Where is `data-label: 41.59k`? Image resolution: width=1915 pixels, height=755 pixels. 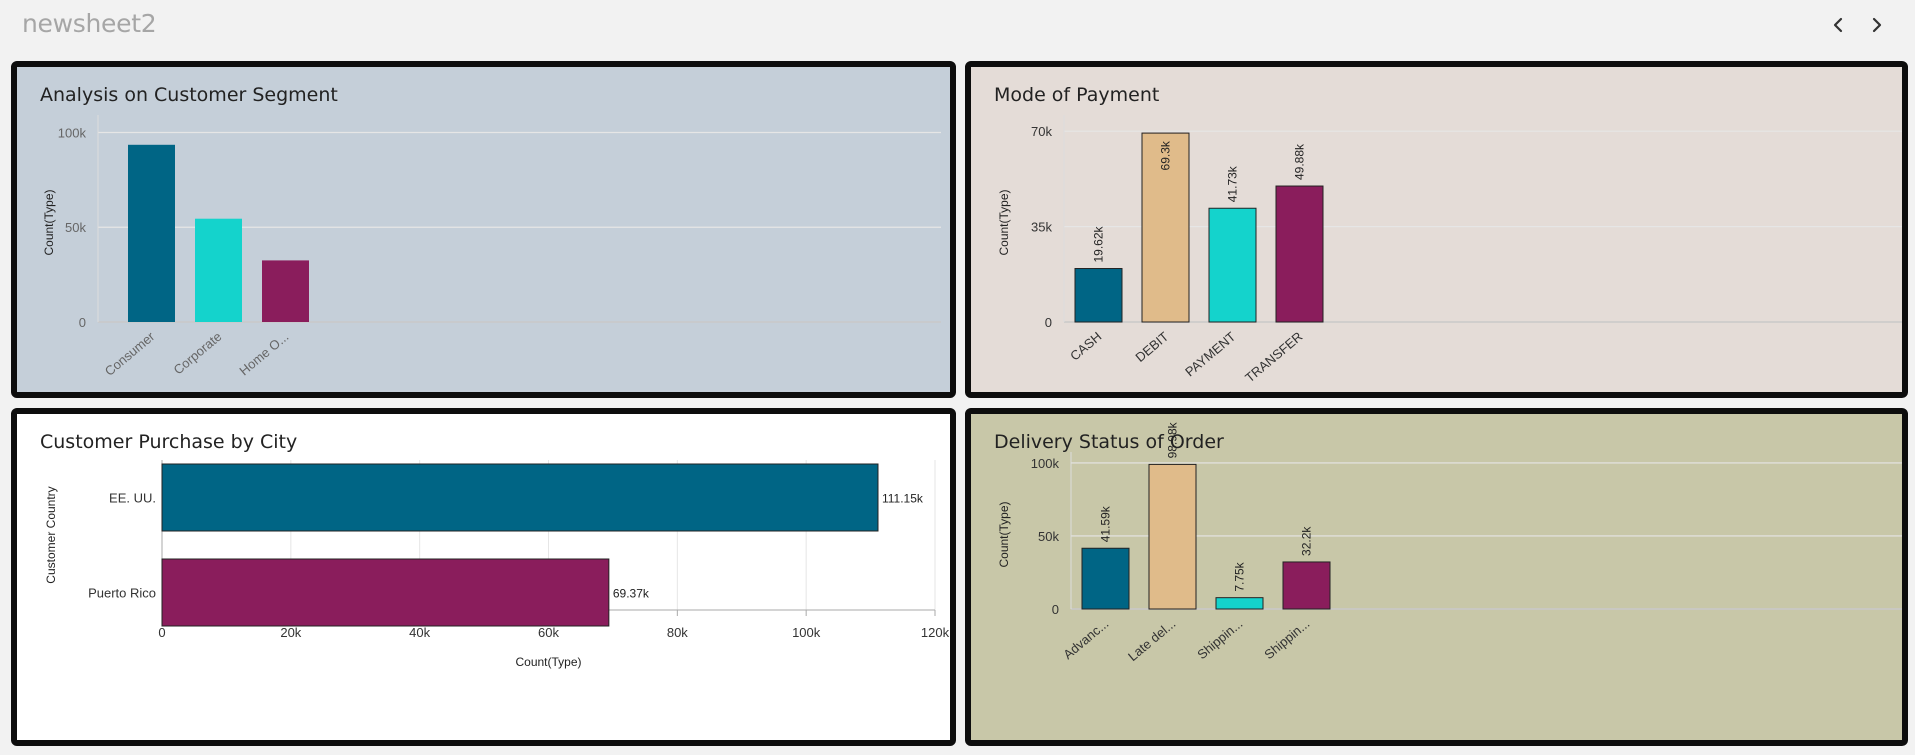
data-label: 41.59k is located at coordinates (1106, 523).